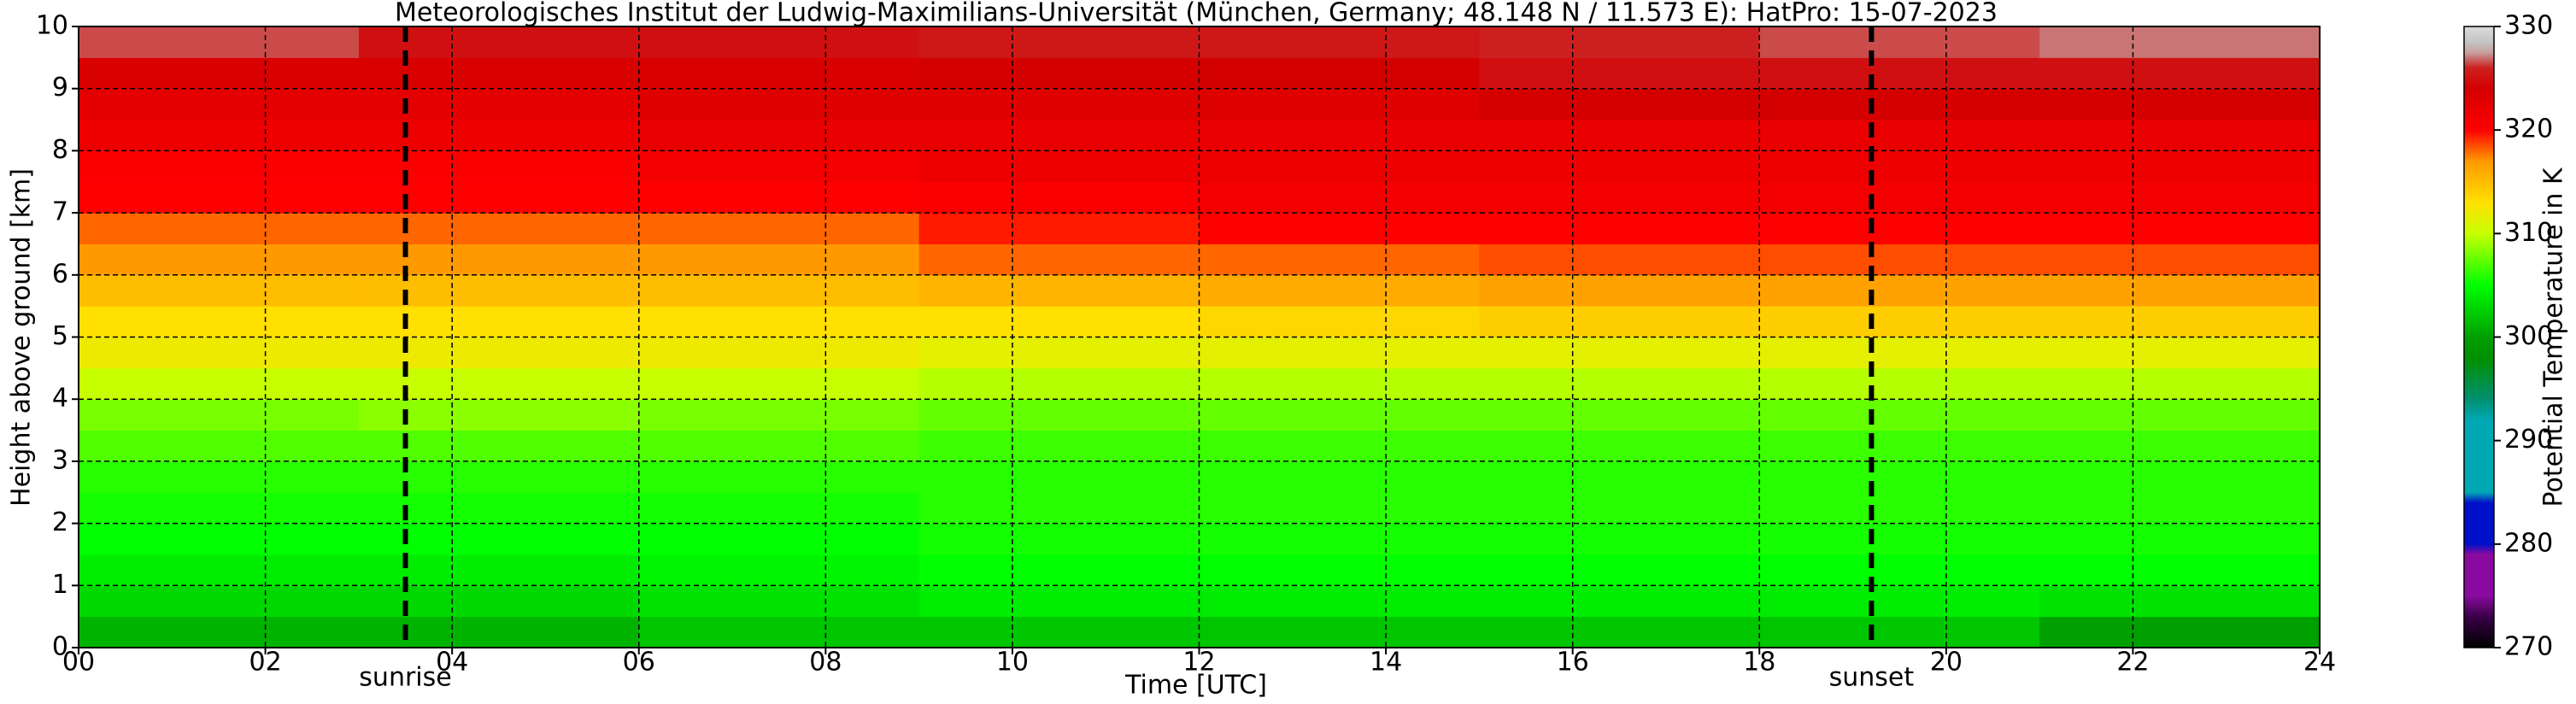  Describe the element at coordinates (1198, 663) in the screenshot. I see `x-tick-label: 12` at that location.